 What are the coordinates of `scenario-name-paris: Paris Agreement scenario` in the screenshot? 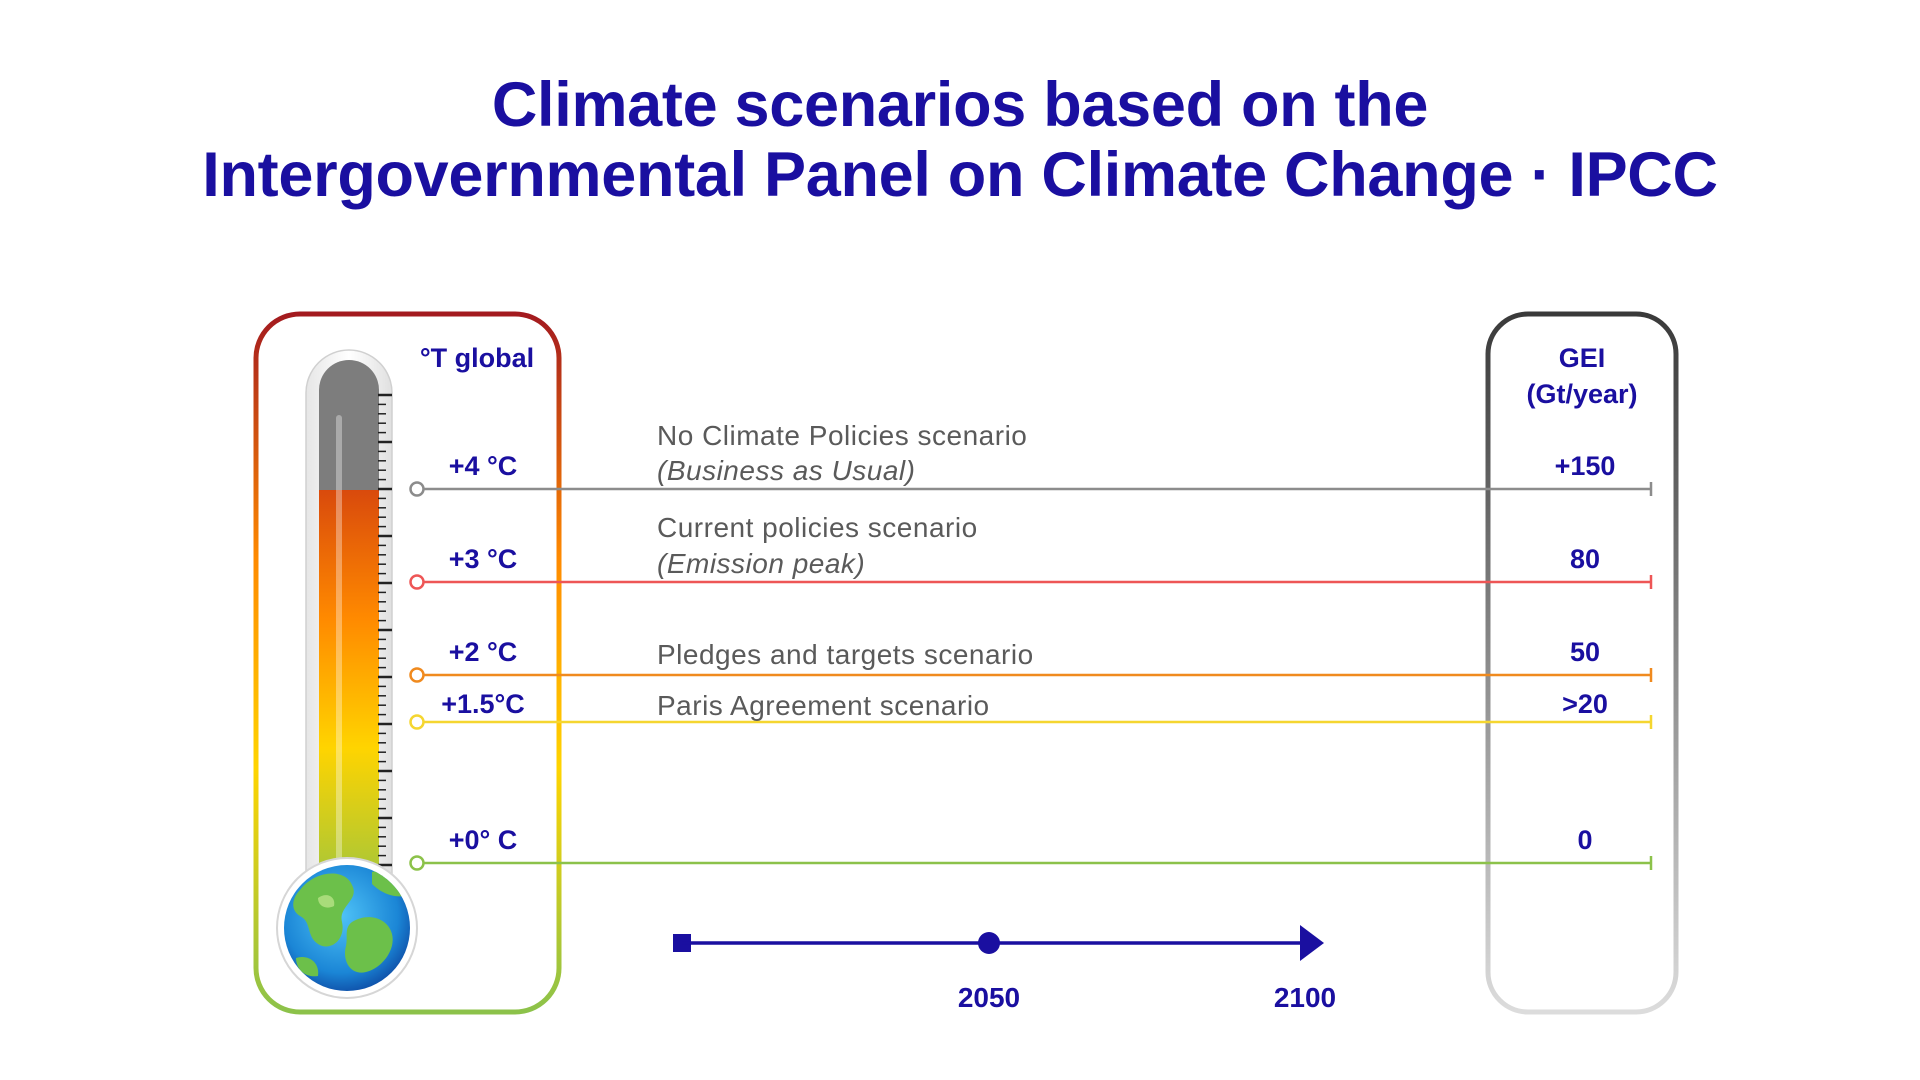 It's located at (823, 705).